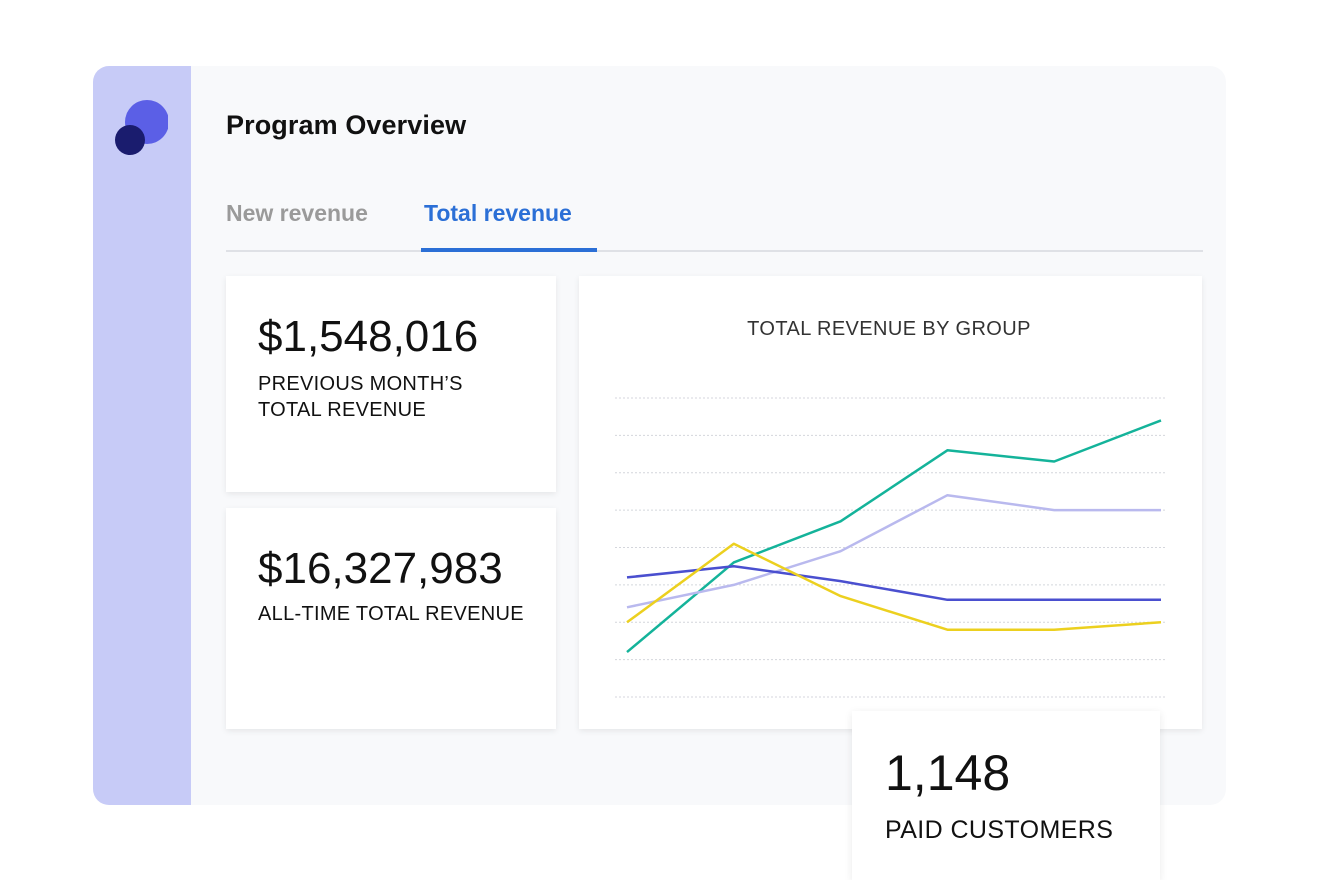  What do you see at coordinates (142, 435) in the screenshot?
I see `sidebar` at bounding box center [142, 435].